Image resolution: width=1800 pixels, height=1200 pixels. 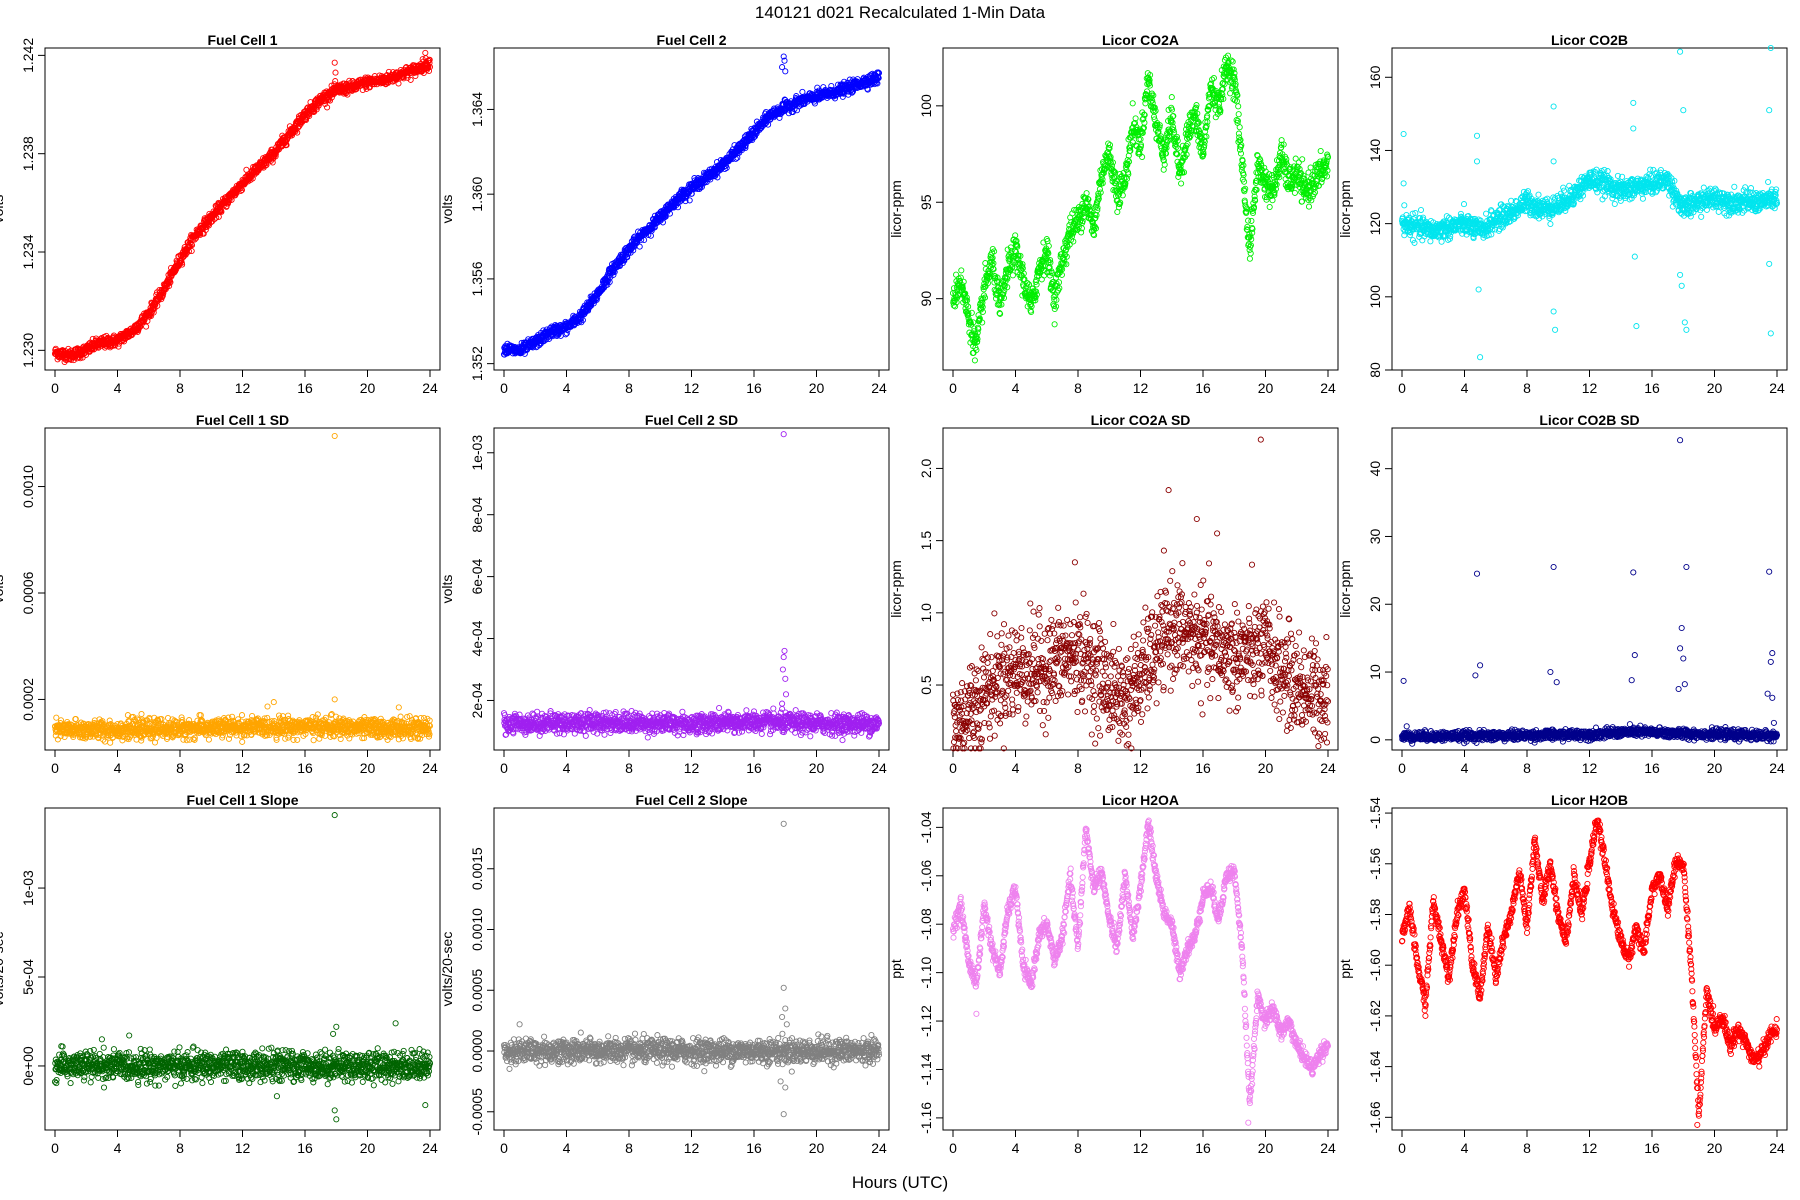 I want to click on y-tick-label: 120, so click(x=1375, y=224).